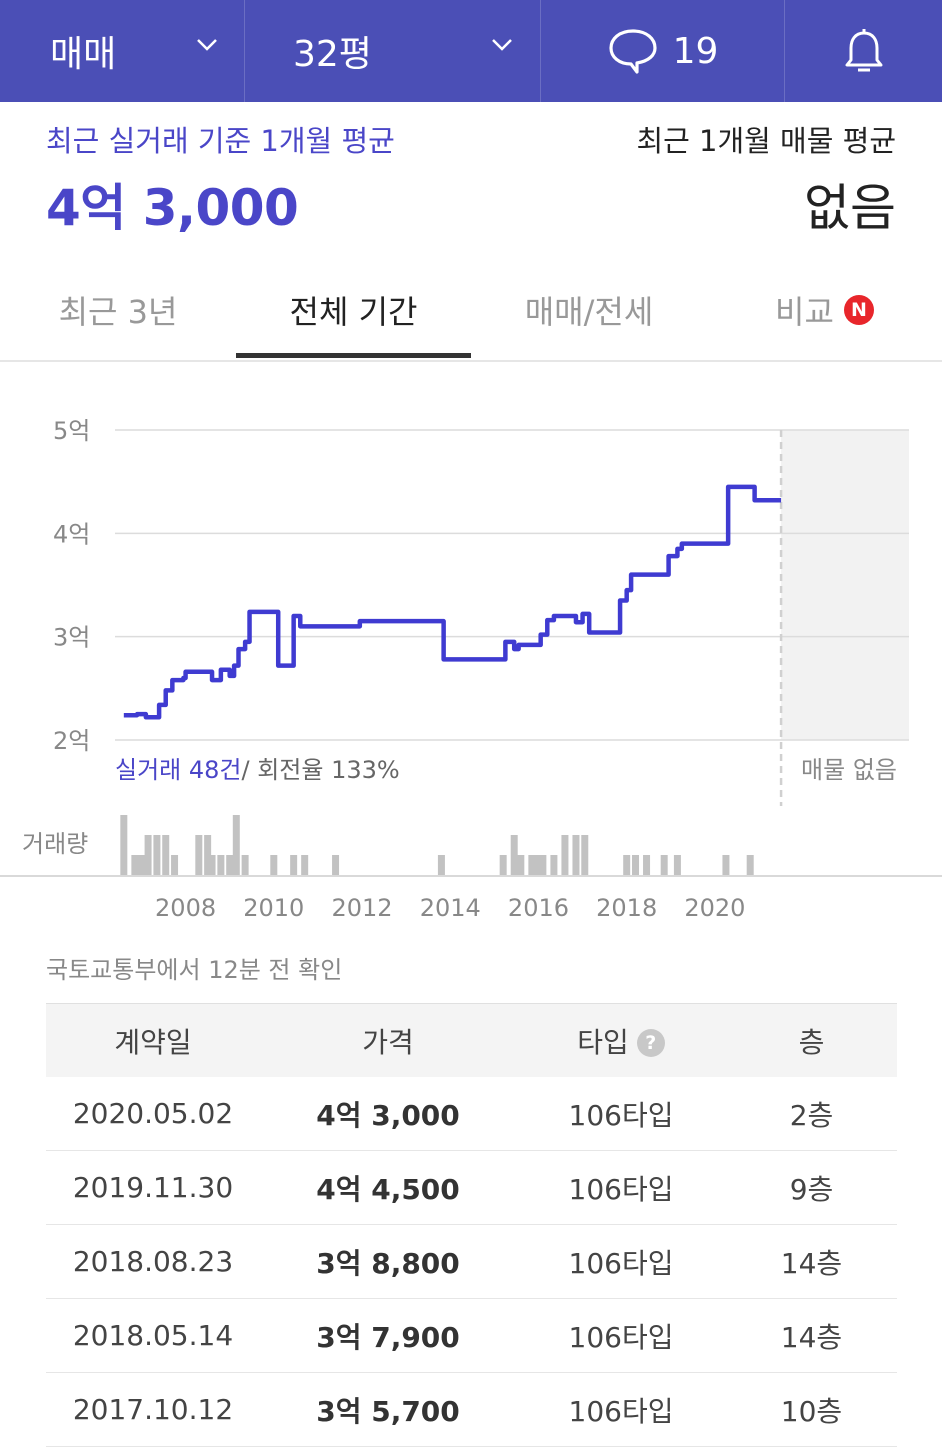 The height and width of the screenshot is (1447, 942). What do you see at coordinates (766, 141) in the screenshot?
I see `recent-listing-avg-label: 최근 1개월 매물 평균` at bounding box center [766, 141].